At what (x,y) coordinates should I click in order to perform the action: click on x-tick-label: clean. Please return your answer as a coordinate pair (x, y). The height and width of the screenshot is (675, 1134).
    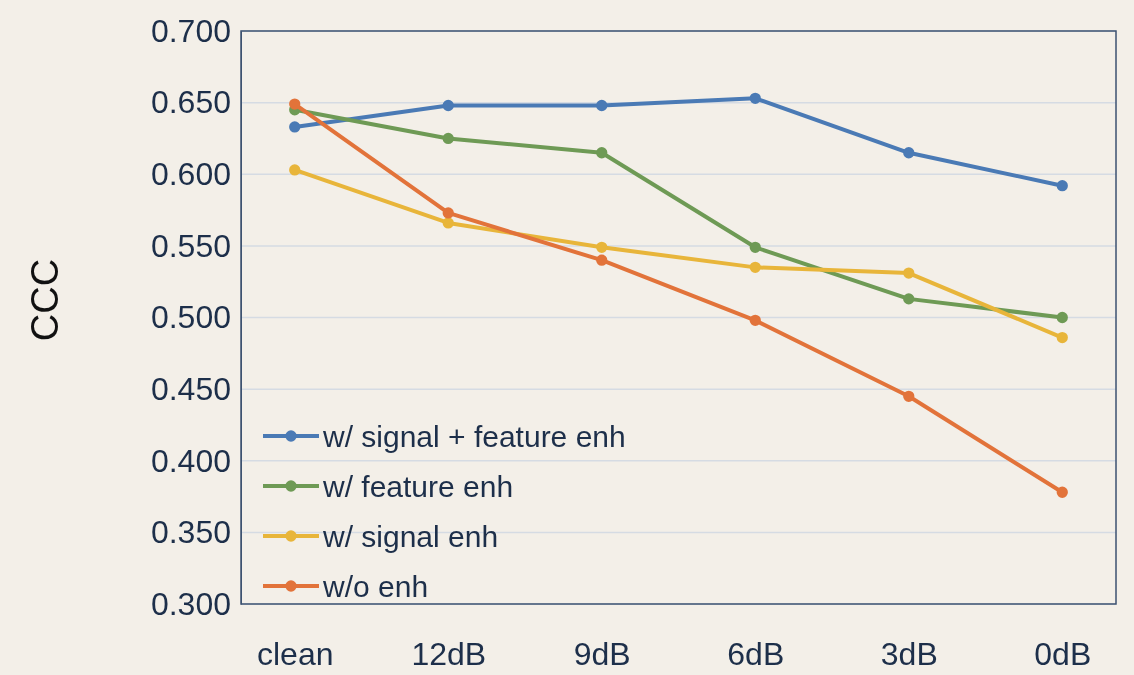
    Looking at the image, I should click on (295, 653).